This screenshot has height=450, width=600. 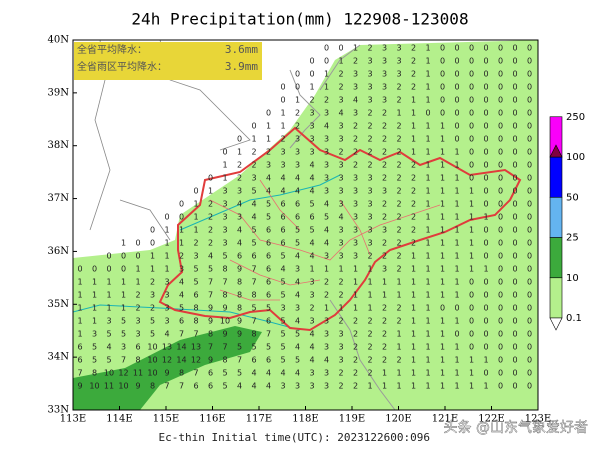 What do you see at coordinates (59, 304) in the screenshot?
I see `y-tick-label: 35N` at bounding box center [59, 304].